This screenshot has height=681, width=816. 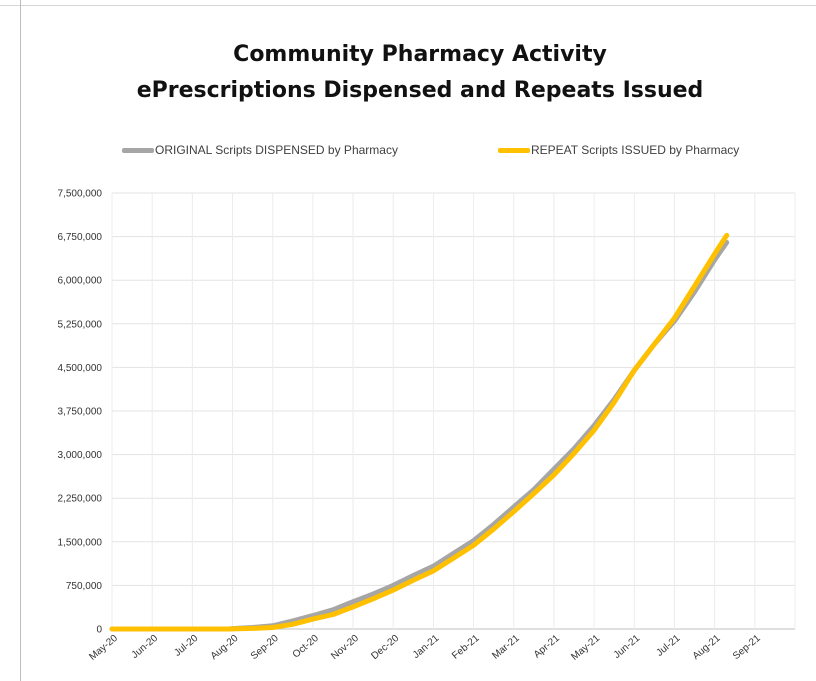 What do you see at coordinates (20, 340) in the screenshot?
I see `window-left-border` at bounding box center [20, 340].